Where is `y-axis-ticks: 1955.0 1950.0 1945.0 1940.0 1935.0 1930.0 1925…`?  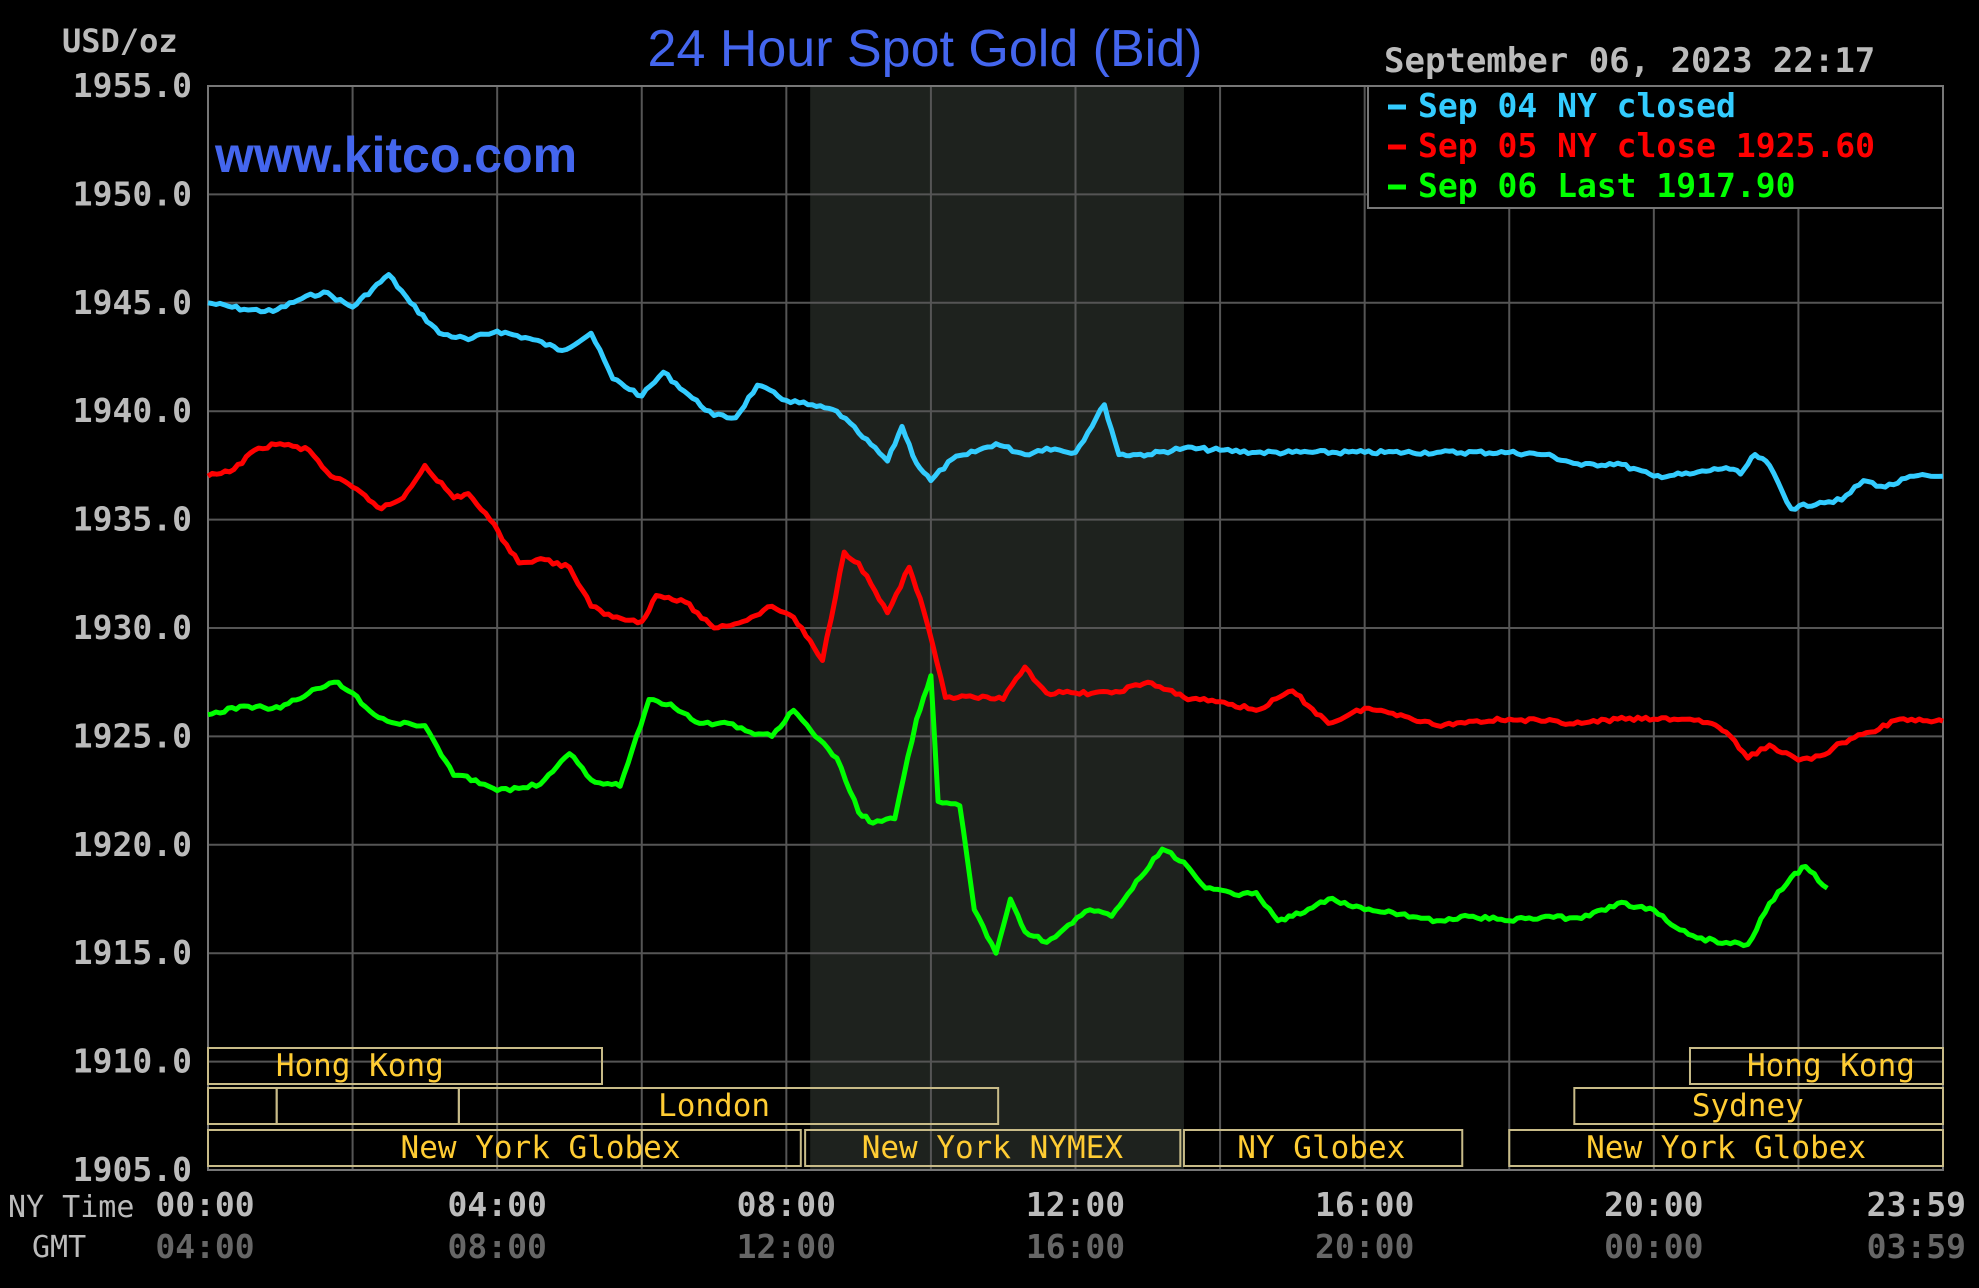 y-axis-ticks: 1955.0 1950.0 1945.0 1940.0 1935.0 1930.0 1925… is located at coordinates (132, 627).